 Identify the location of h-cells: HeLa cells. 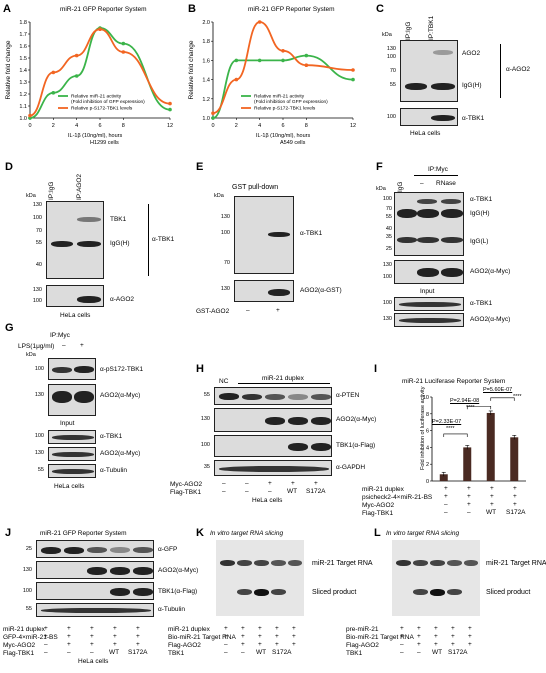
(267, 500).